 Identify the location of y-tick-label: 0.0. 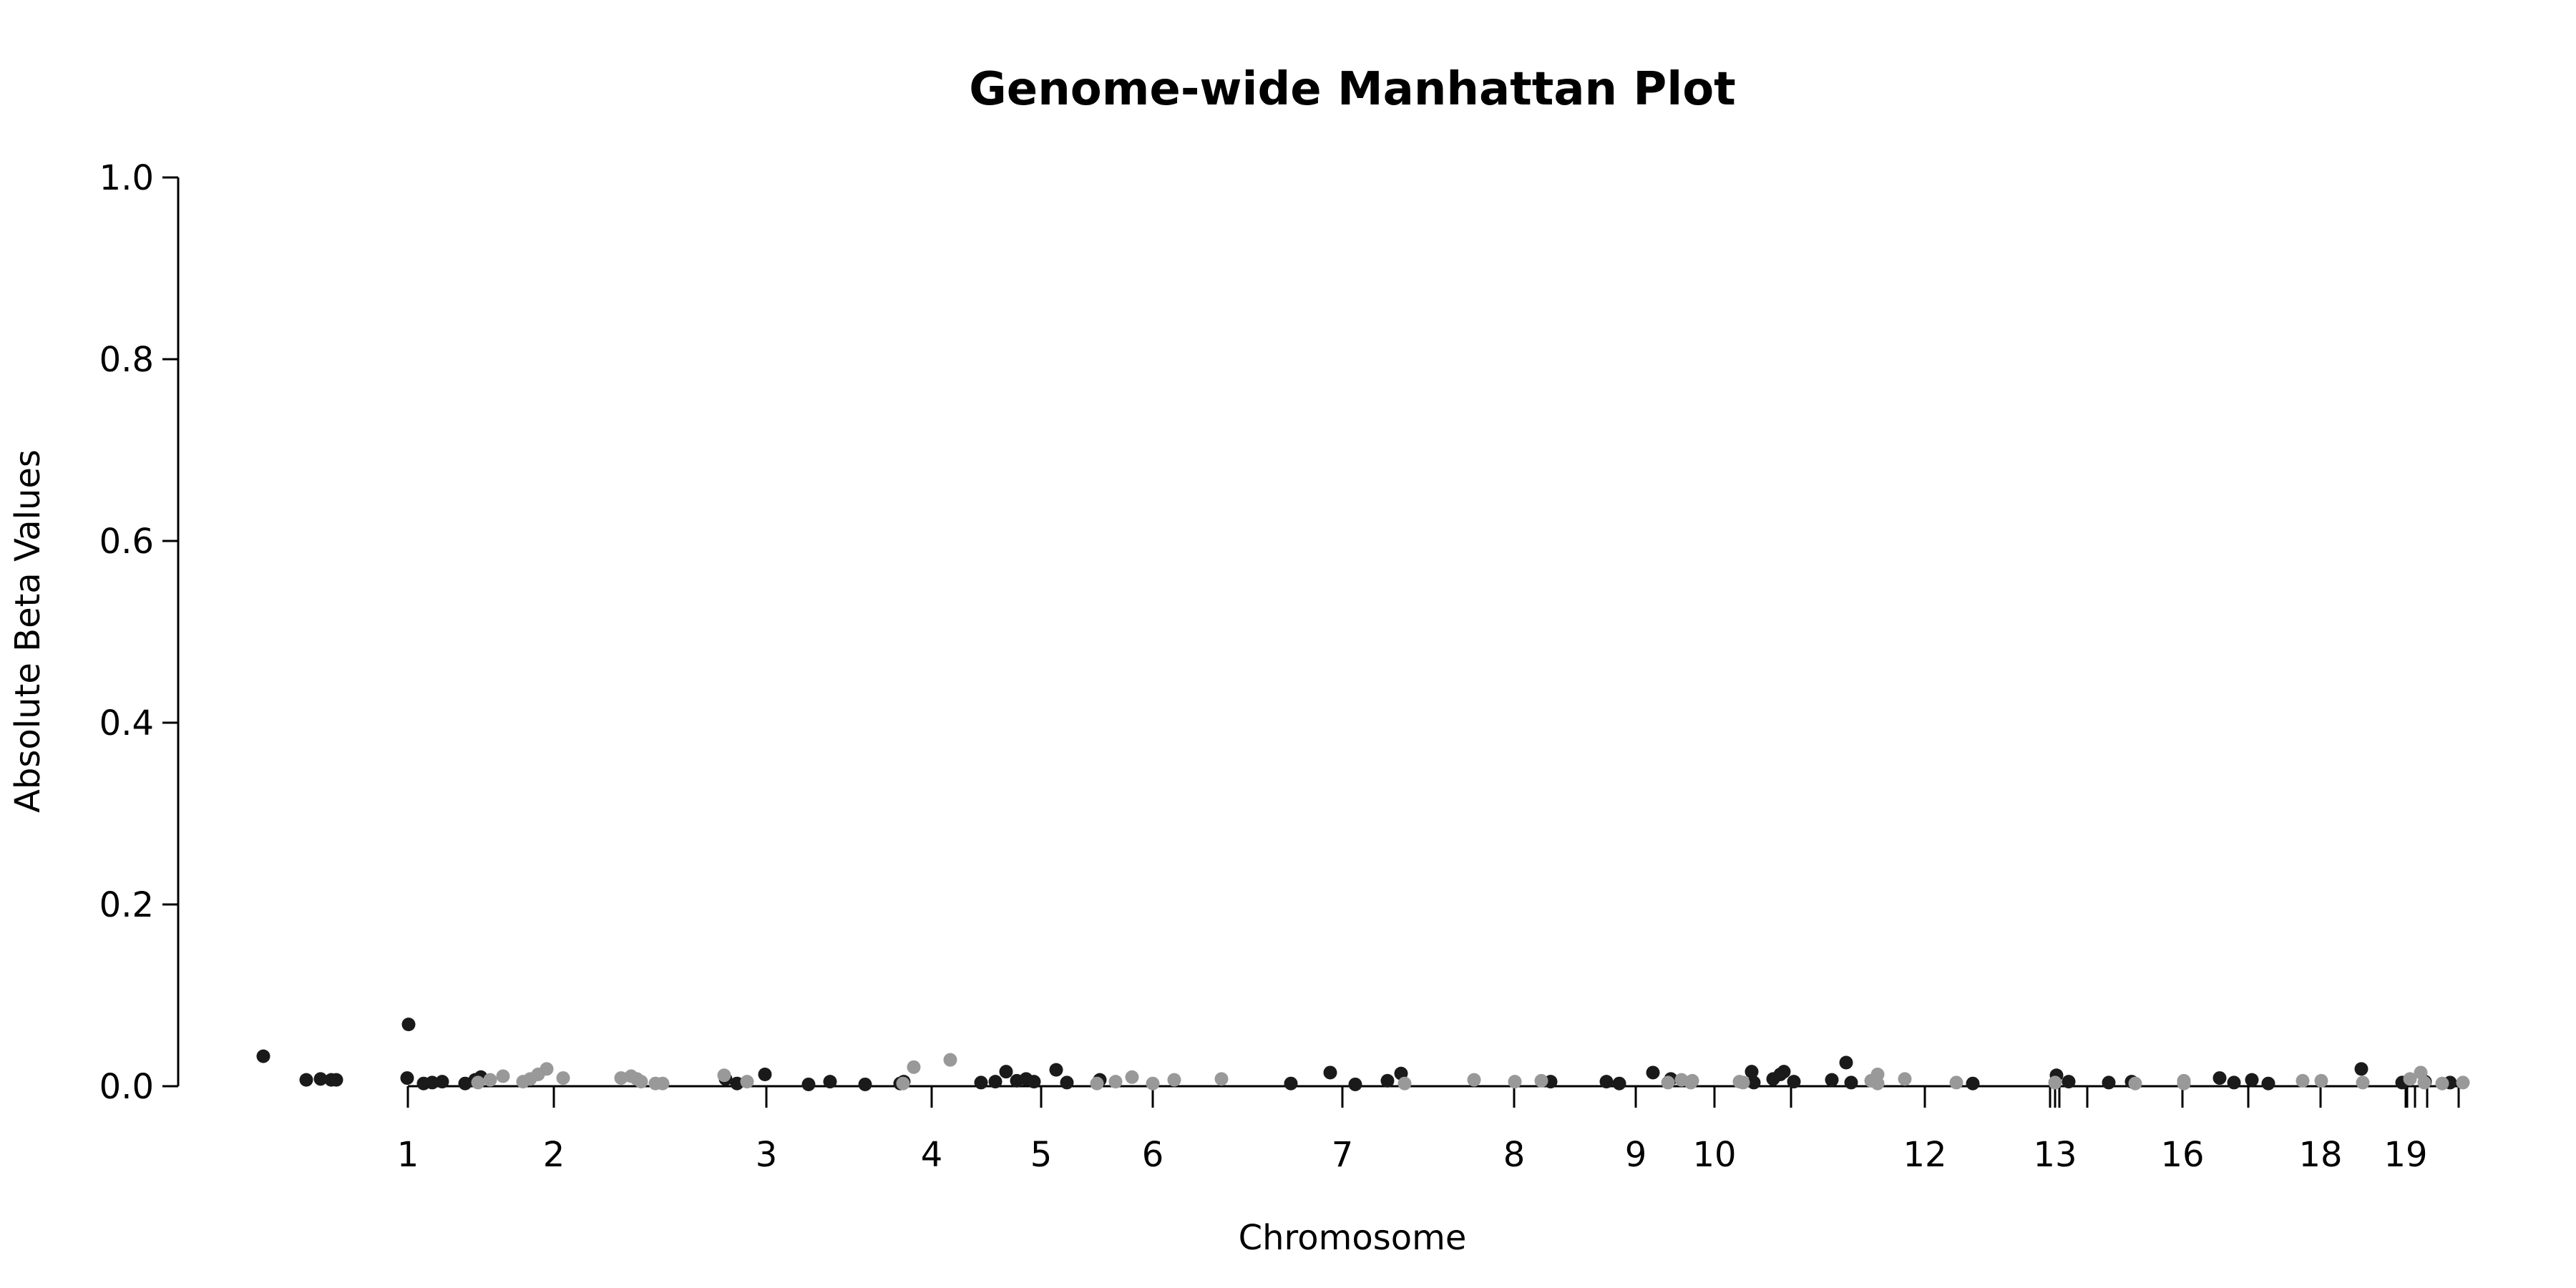
(126, 1087).